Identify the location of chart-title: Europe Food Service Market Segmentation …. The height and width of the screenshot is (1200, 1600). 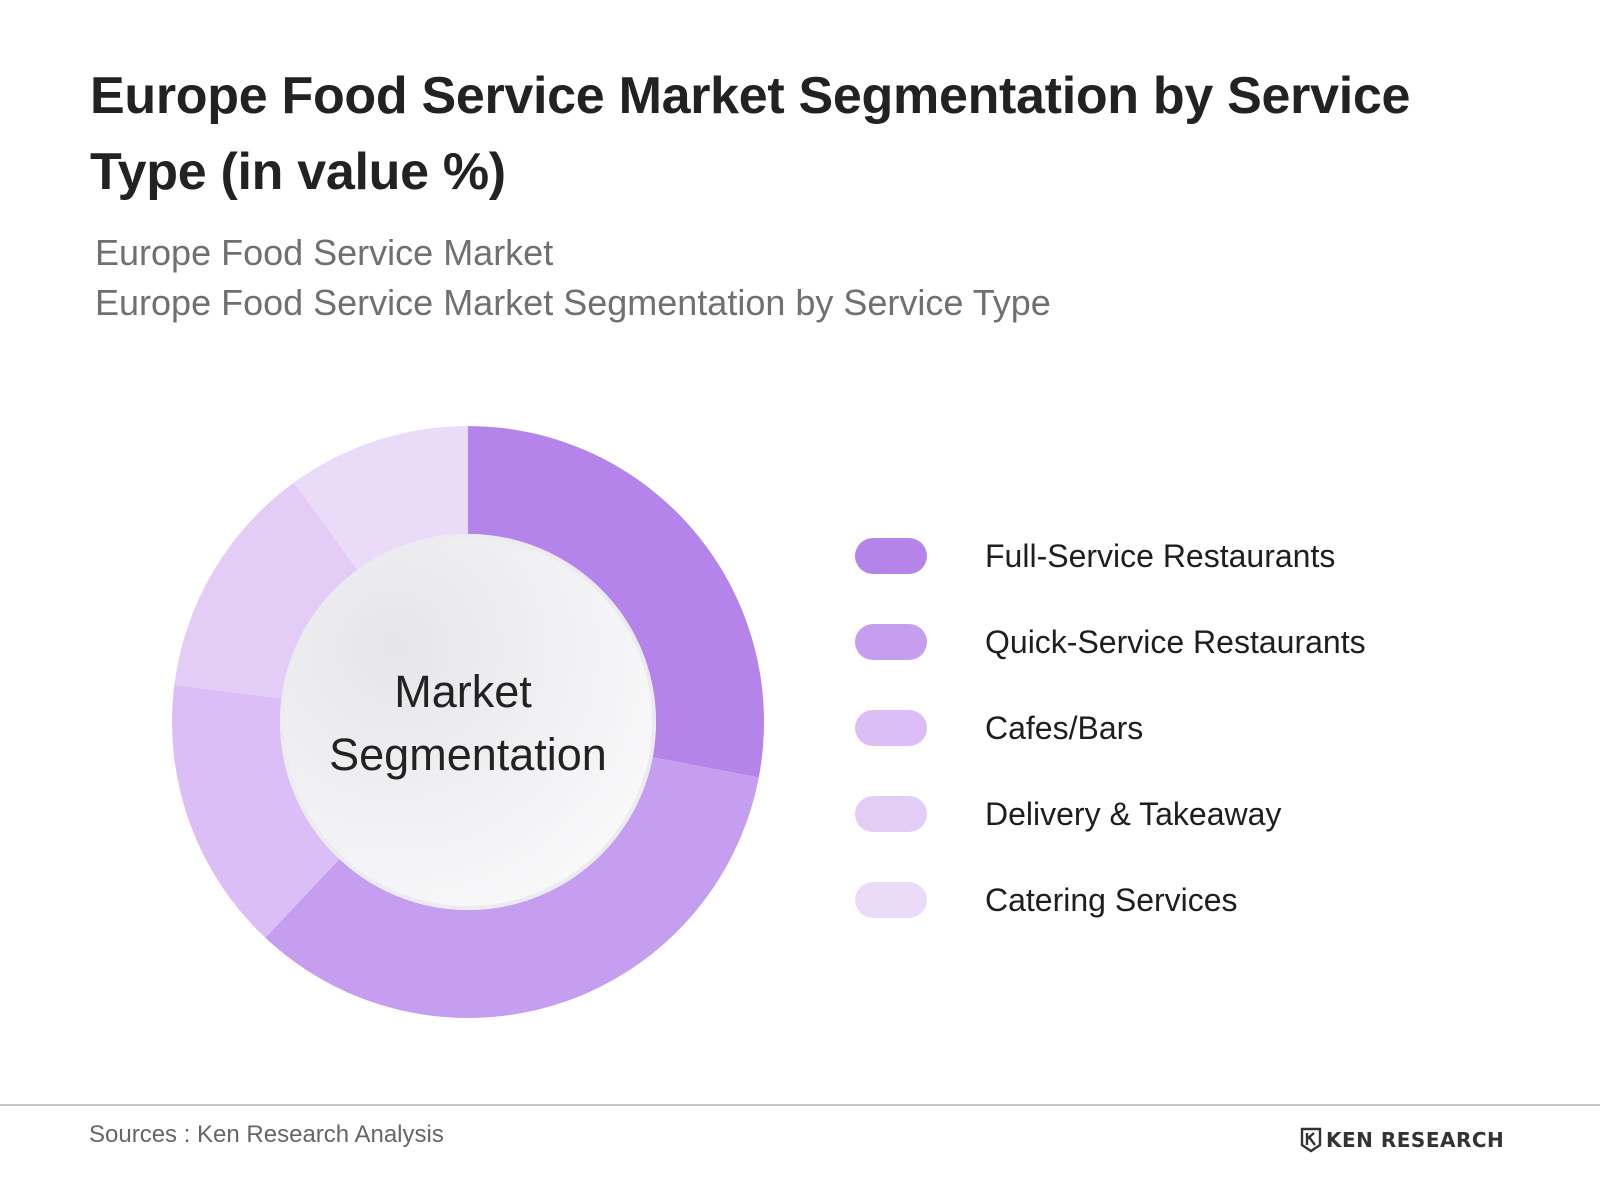
(750, 134).